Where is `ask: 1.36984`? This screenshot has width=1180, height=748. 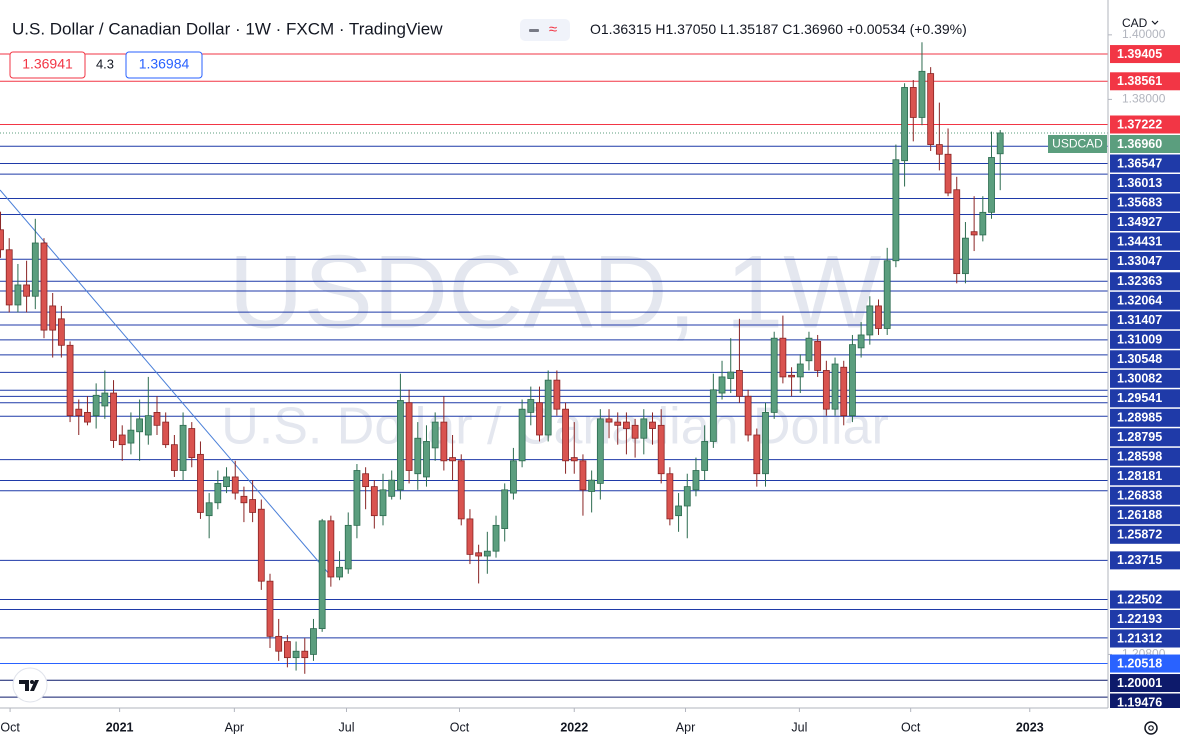
ask: 1.36984 is located at coordinates (164, 64).